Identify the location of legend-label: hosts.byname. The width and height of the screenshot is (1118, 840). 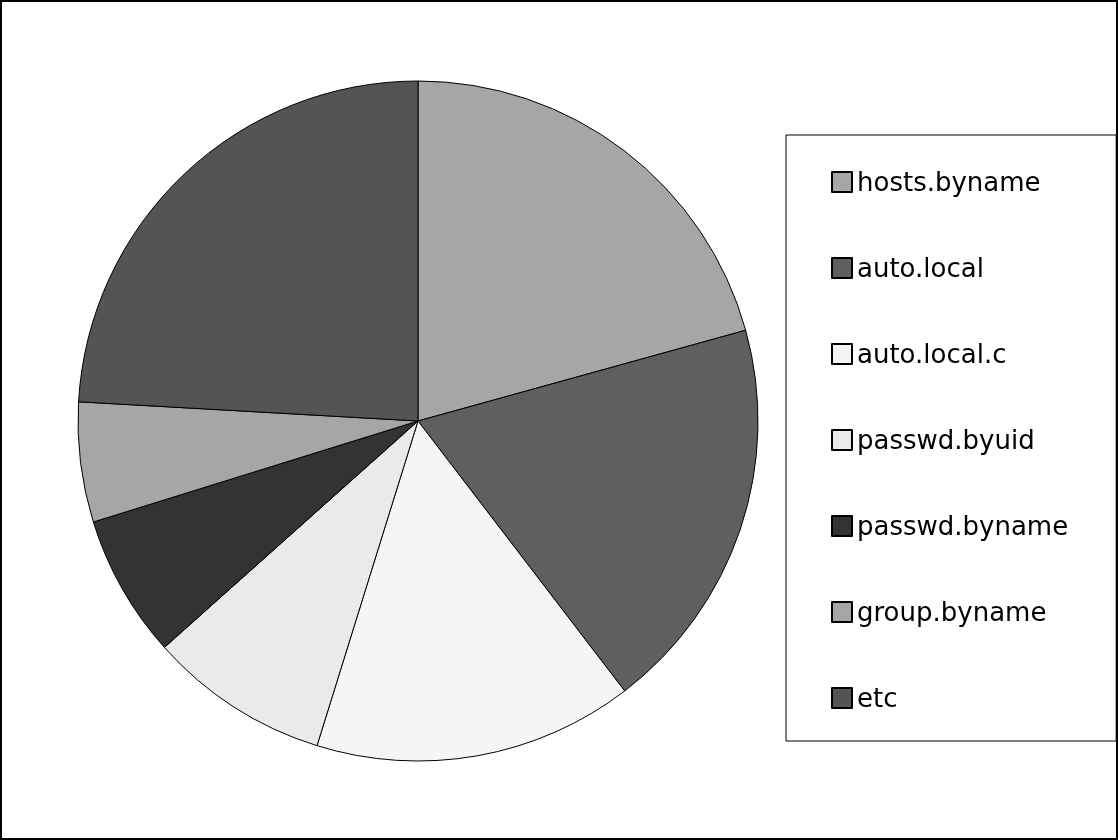
(949, 182).